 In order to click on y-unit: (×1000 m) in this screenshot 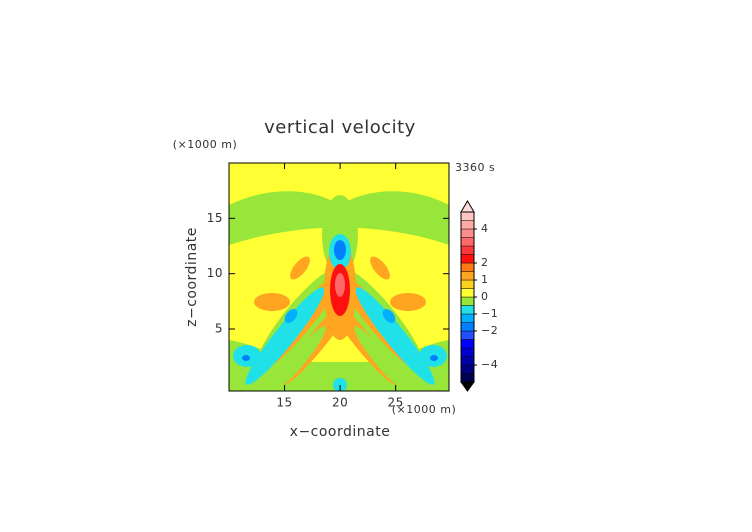, I will do `click(205, 144)`.